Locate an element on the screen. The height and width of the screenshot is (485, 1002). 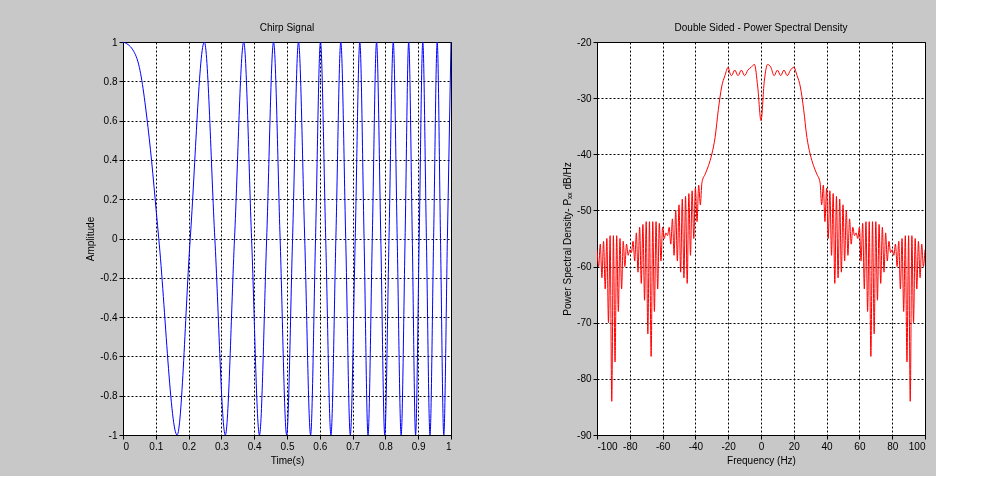
x-tick-label: 0.3 is located at coordinates (222, 446).